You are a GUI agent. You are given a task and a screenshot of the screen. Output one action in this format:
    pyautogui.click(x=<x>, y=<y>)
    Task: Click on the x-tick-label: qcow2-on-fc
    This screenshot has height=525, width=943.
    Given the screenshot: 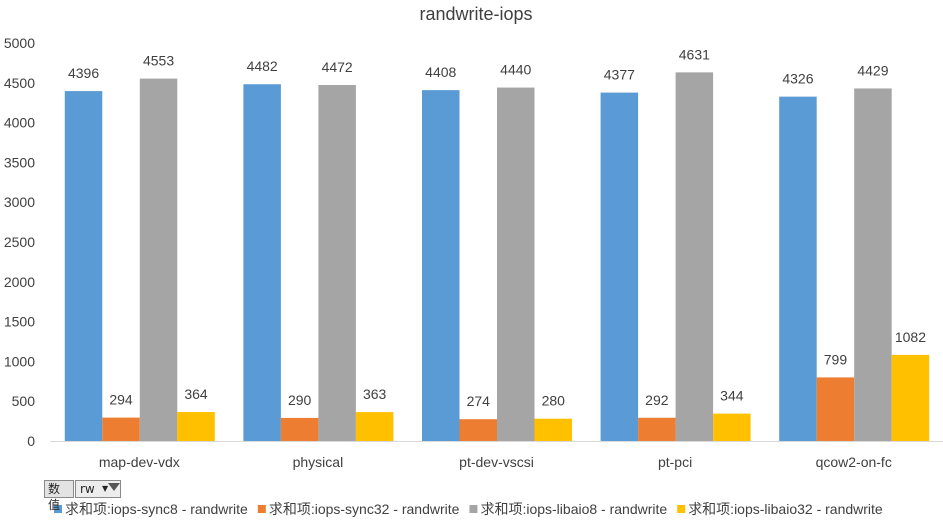 What is the action you would take?
    pyautogui.click(x=854, y=462)
    